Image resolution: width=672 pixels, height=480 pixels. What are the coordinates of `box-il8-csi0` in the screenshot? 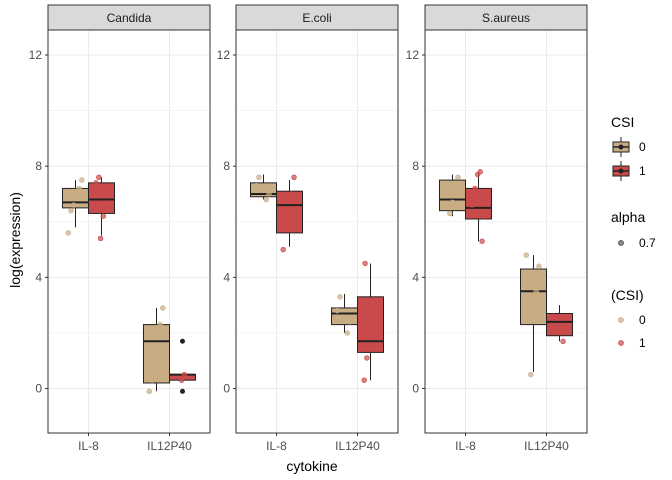 It's located at (452, 195).